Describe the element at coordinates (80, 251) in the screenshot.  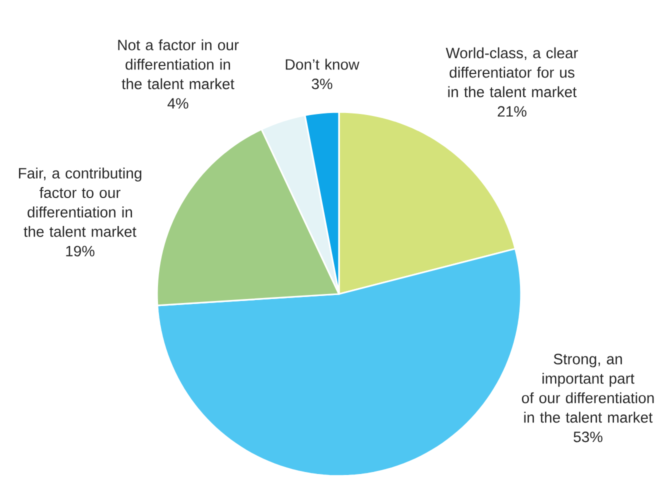
I see `data-label: 19%` at that location.